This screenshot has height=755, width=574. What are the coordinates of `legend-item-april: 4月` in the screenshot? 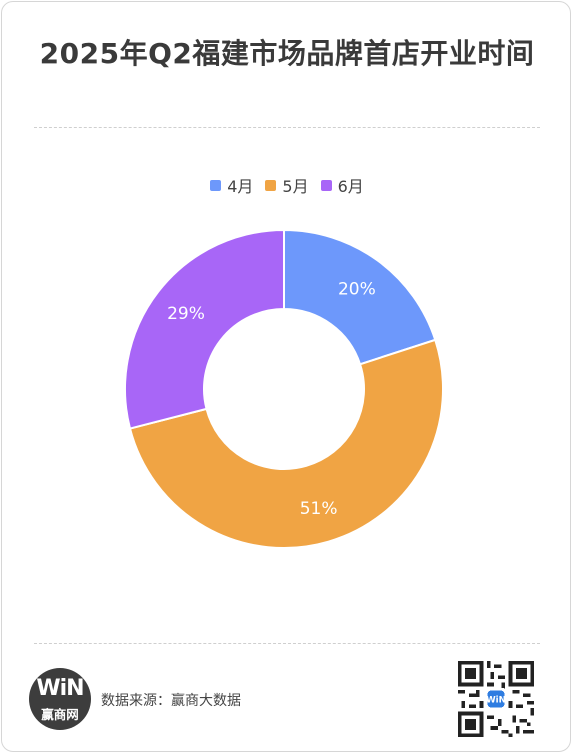 It's located at (231, 185).